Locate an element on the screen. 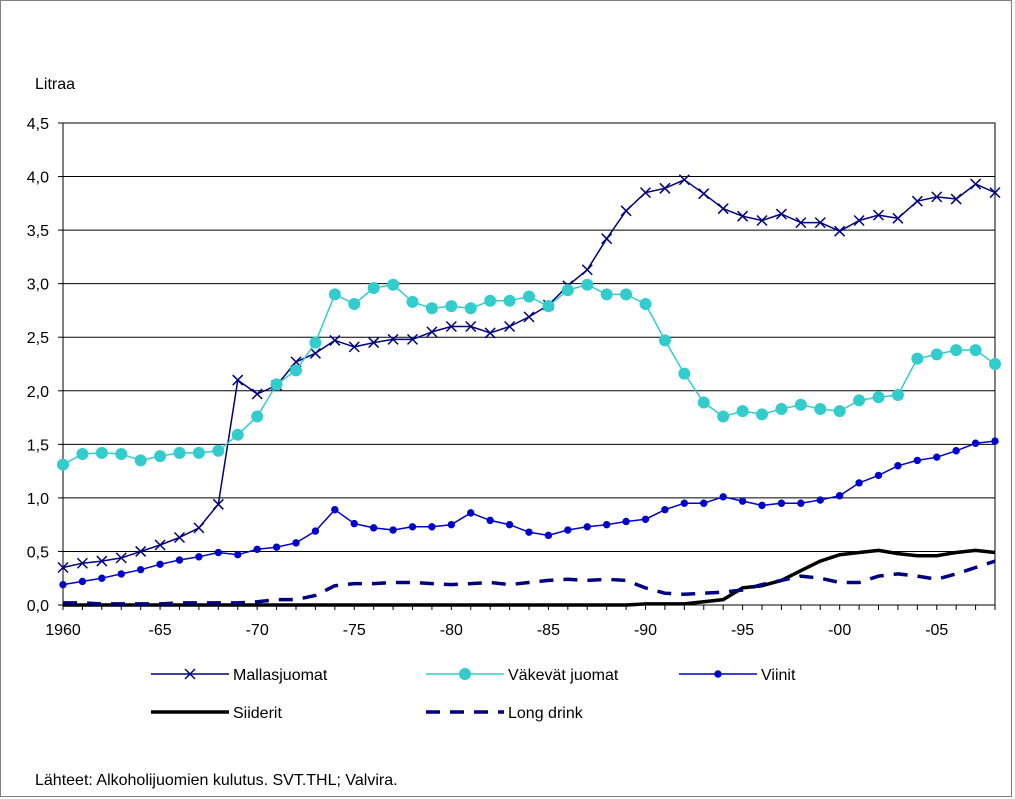 The image size is (1015, 799). legend-item: Mallasjuomat is located at coordinates (239, 675).